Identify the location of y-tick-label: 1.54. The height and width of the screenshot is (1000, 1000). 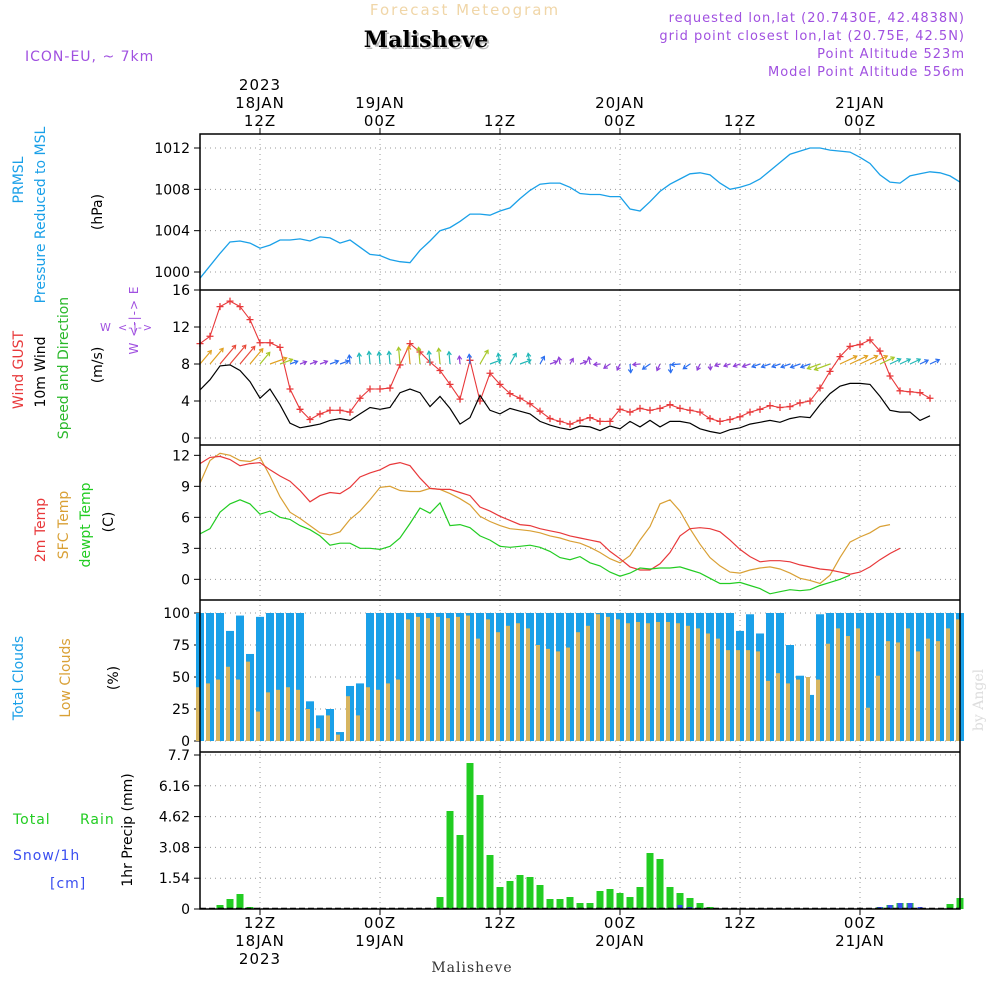
(174, 879).